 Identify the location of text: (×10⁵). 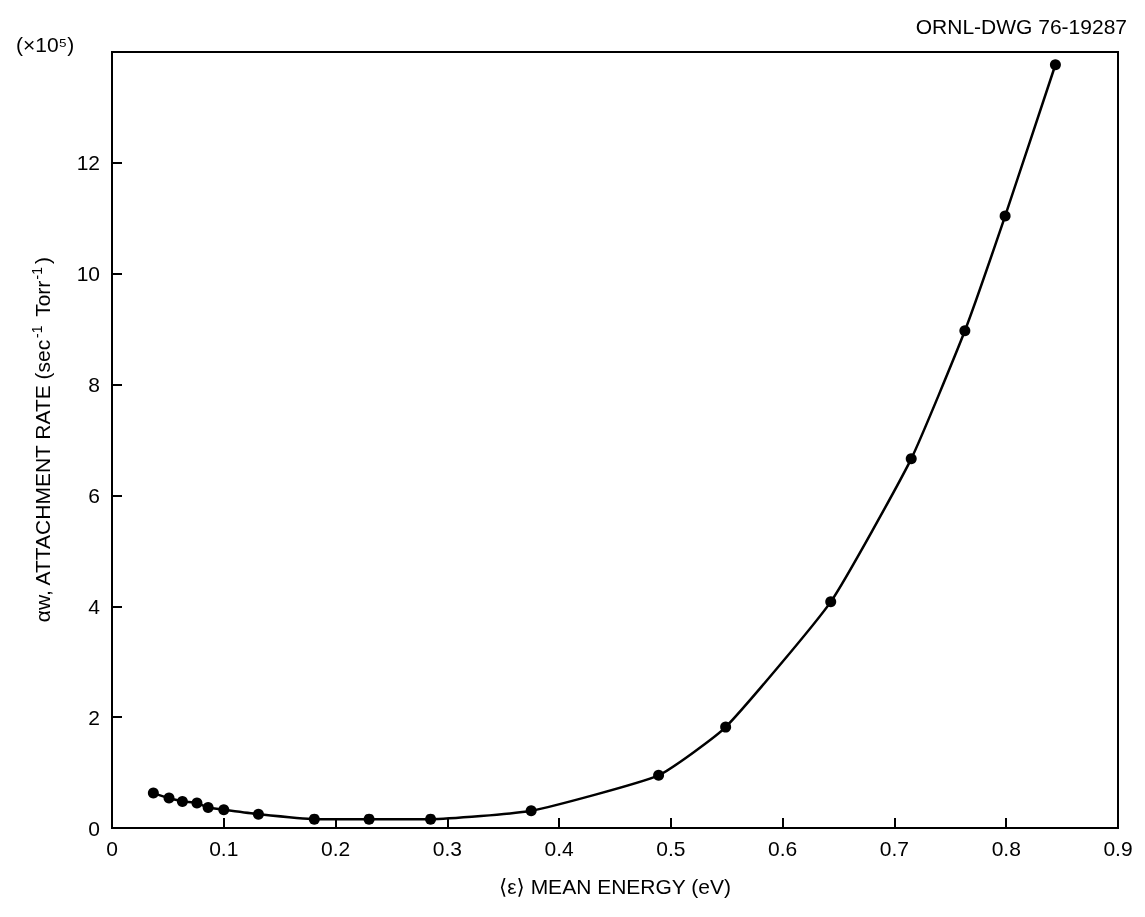
(45, 44).